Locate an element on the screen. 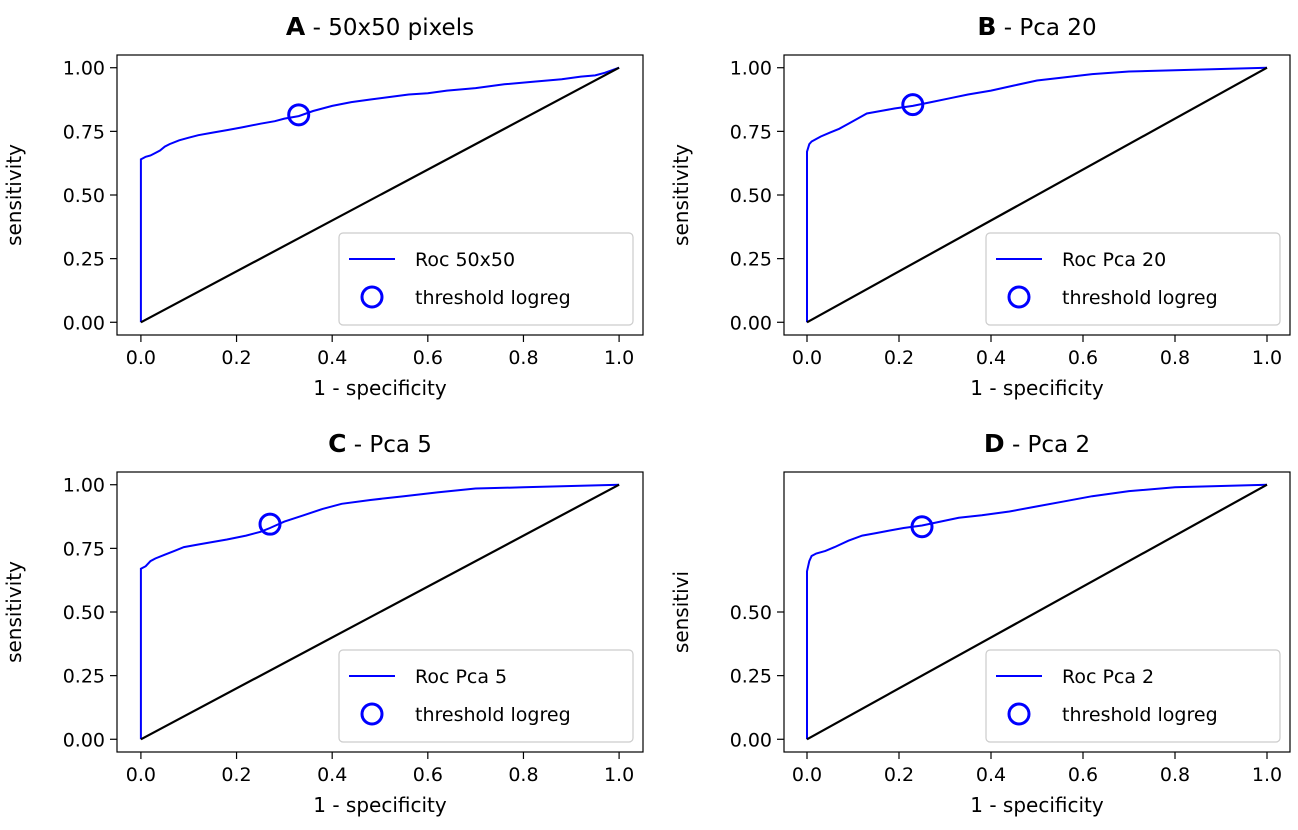 Image resolution: width=1298 pixels, height=830 pixels. legend-label-roc-pca-20-b: Roc Pca 20 is located at coordinates (1114, 260).